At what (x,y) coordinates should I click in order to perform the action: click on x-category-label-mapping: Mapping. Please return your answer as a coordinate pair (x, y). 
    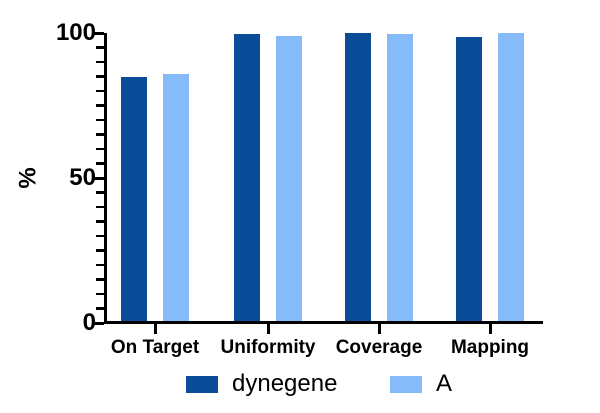
    Looking at the image, I should click on (490, 347).